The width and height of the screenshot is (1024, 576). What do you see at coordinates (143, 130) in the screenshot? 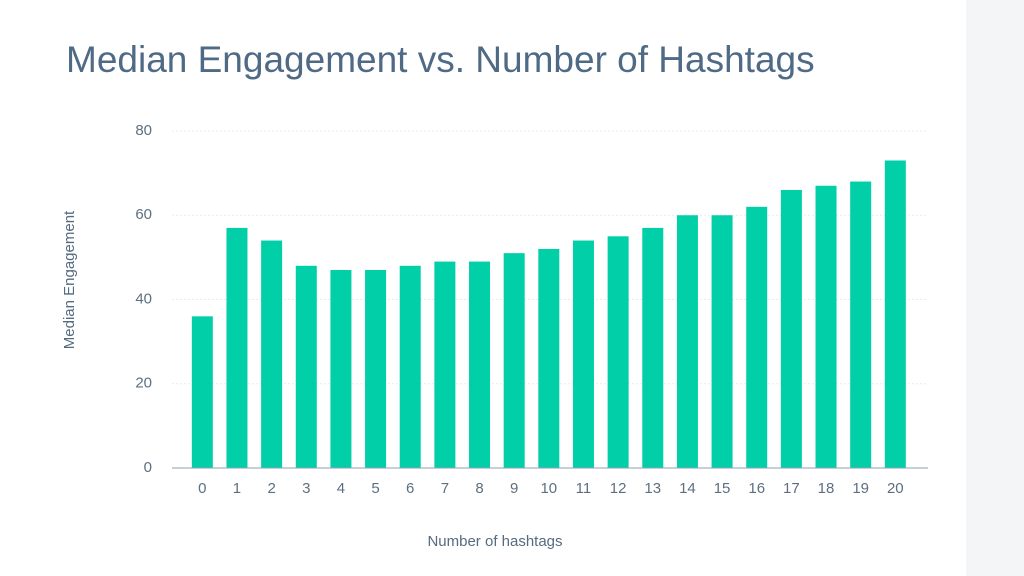
I see `y-tick-label: 80` at bounding box center [143, 130].